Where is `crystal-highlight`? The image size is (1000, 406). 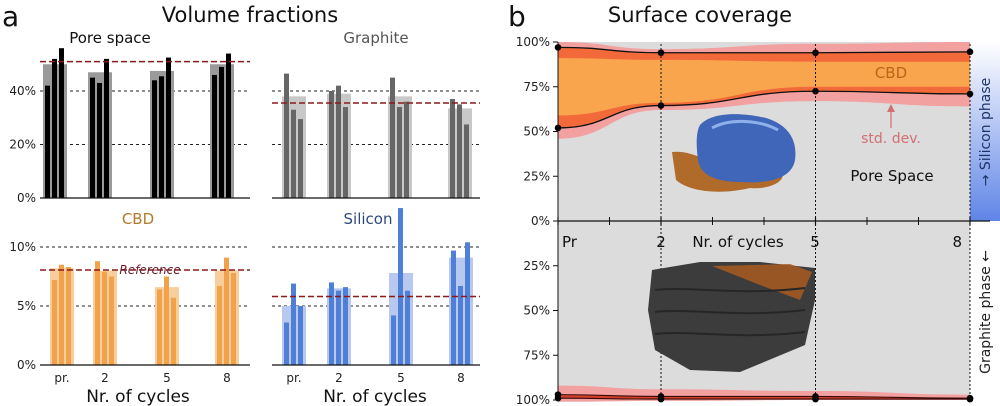
crystal-highlight is located at coordinates (745, 125).